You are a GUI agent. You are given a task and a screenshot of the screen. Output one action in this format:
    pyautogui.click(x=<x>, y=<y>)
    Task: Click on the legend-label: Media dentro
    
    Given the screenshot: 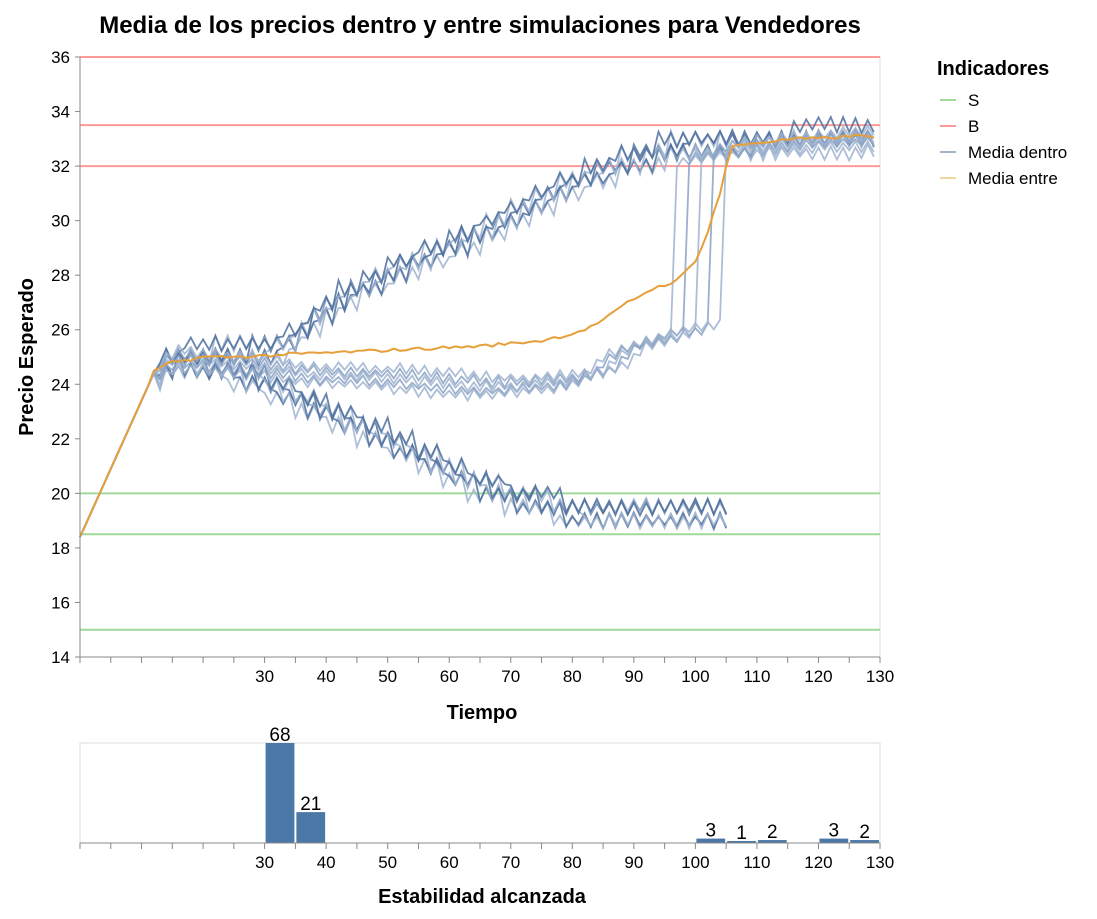 What is the action you would take?
    pyautogui.click(x=1017, y=152)
    